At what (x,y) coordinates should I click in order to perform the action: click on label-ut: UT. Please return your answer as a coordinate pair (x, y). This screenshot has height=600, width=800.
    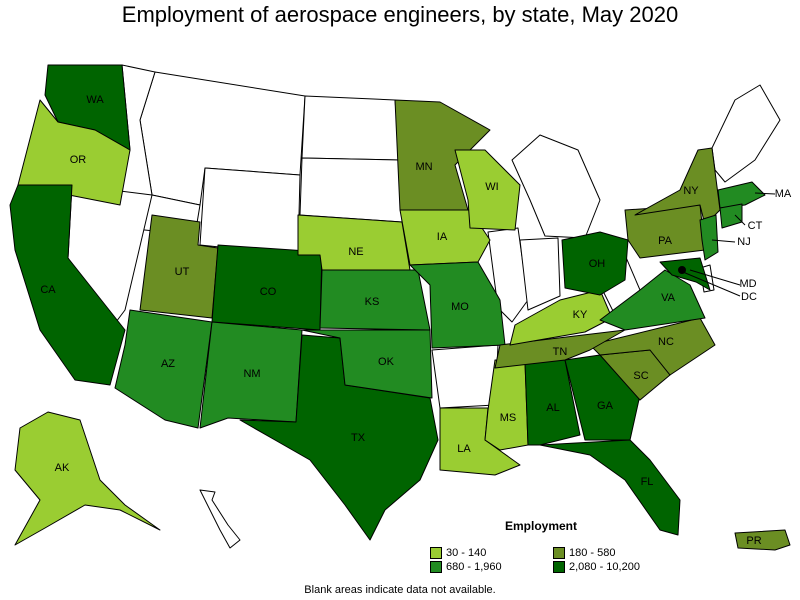
    Looking at the image, I should click on (182, 272).